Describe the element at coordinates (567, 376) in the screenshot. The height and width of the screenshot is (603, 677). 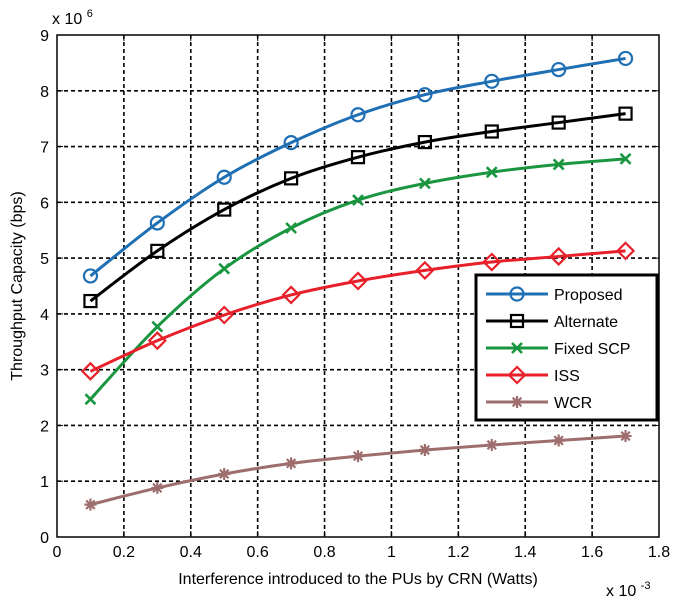
I see `legend-label: ISS` at that location.